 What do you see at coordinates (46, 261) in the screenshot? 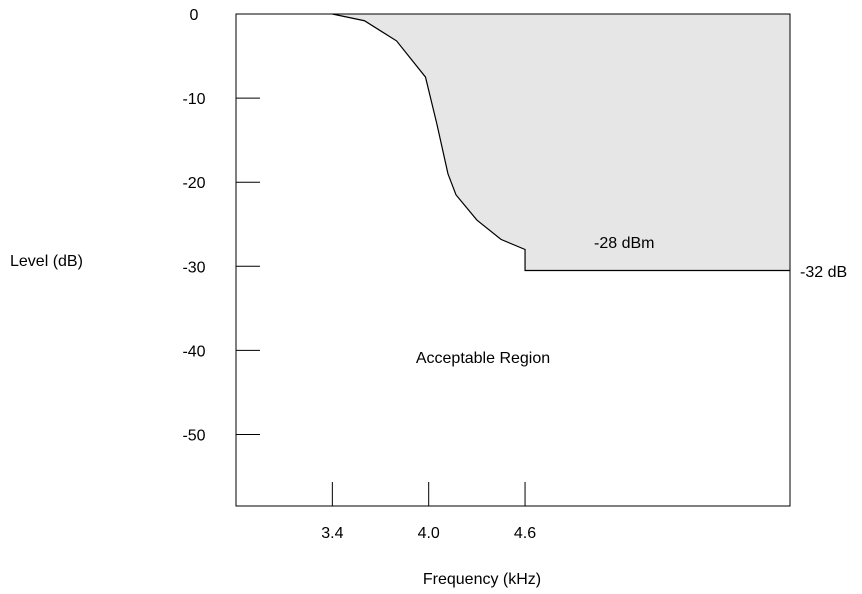
I see `y-axis-label: Level (dB)` at bounding box center [46, 261].